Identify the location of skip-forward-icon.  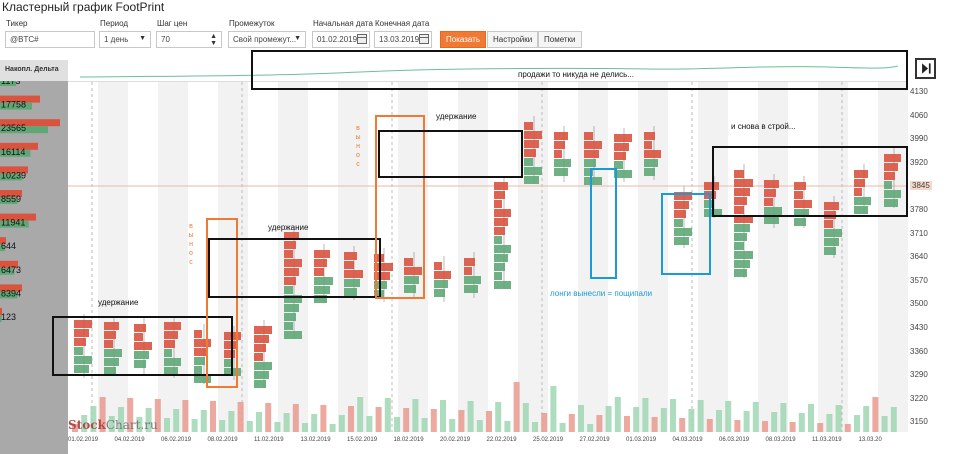
(926, 68).